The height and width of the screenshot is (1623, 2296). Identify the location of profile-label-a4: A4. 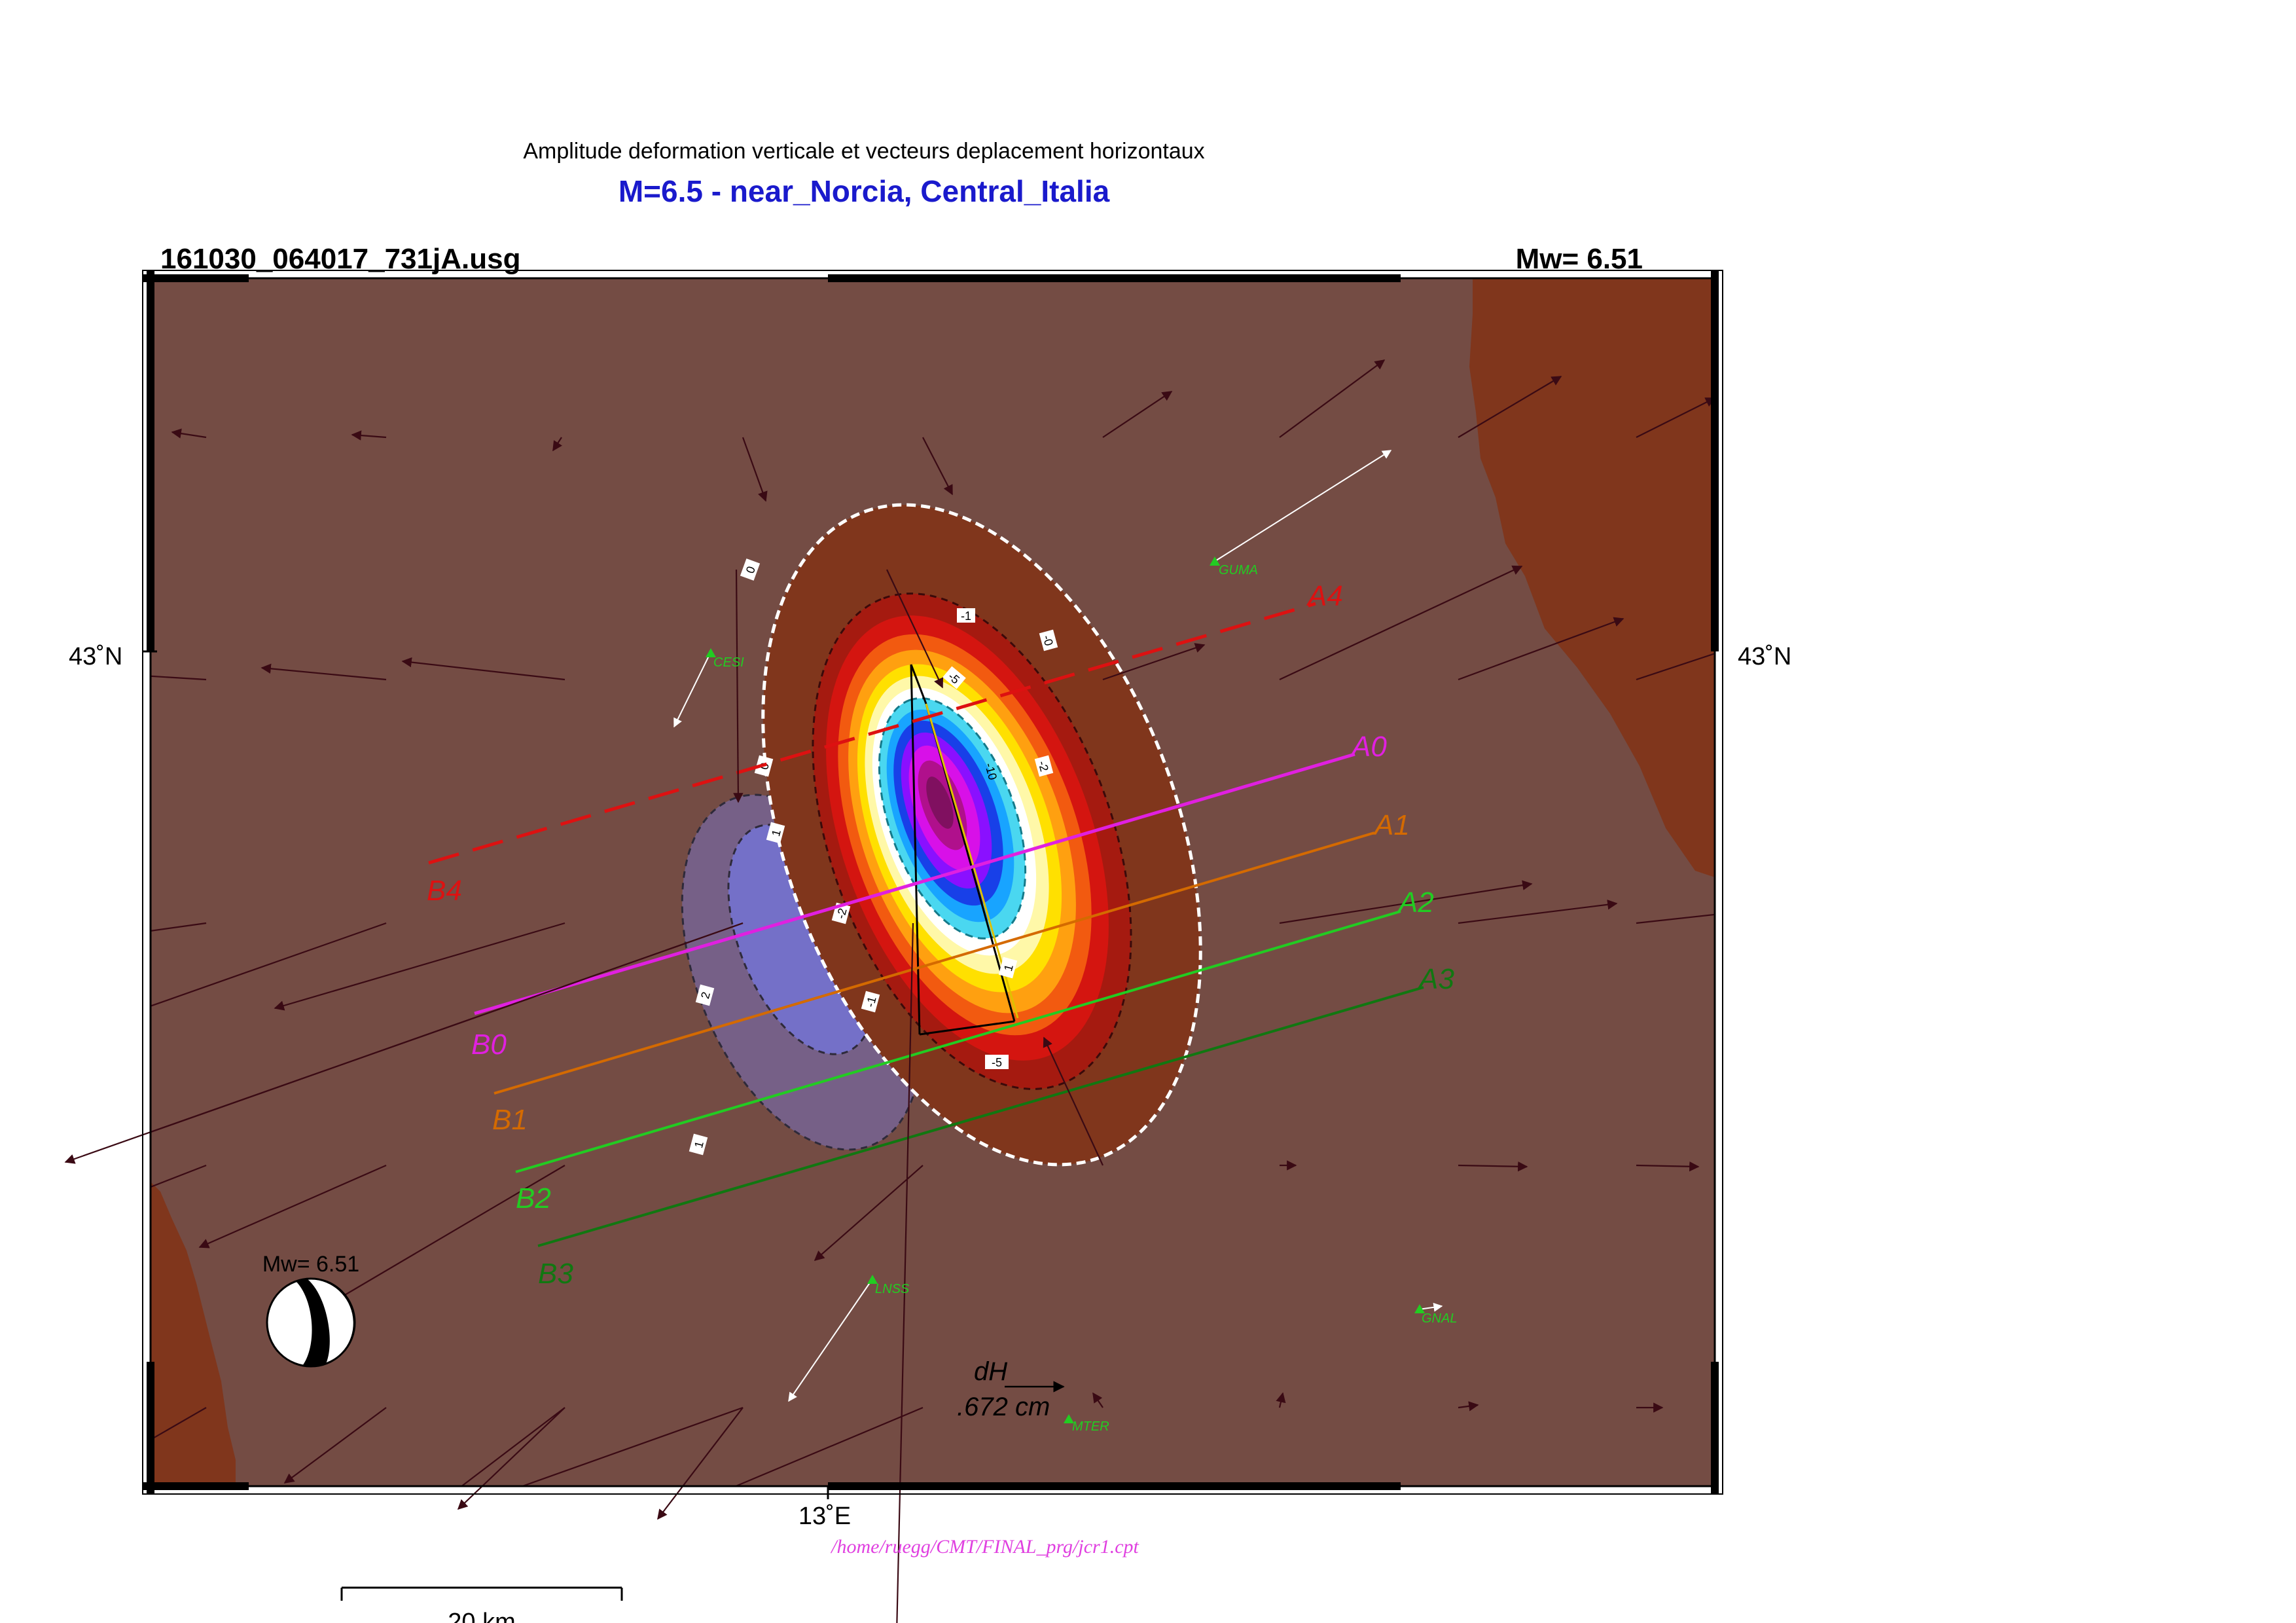
(1324, 596).